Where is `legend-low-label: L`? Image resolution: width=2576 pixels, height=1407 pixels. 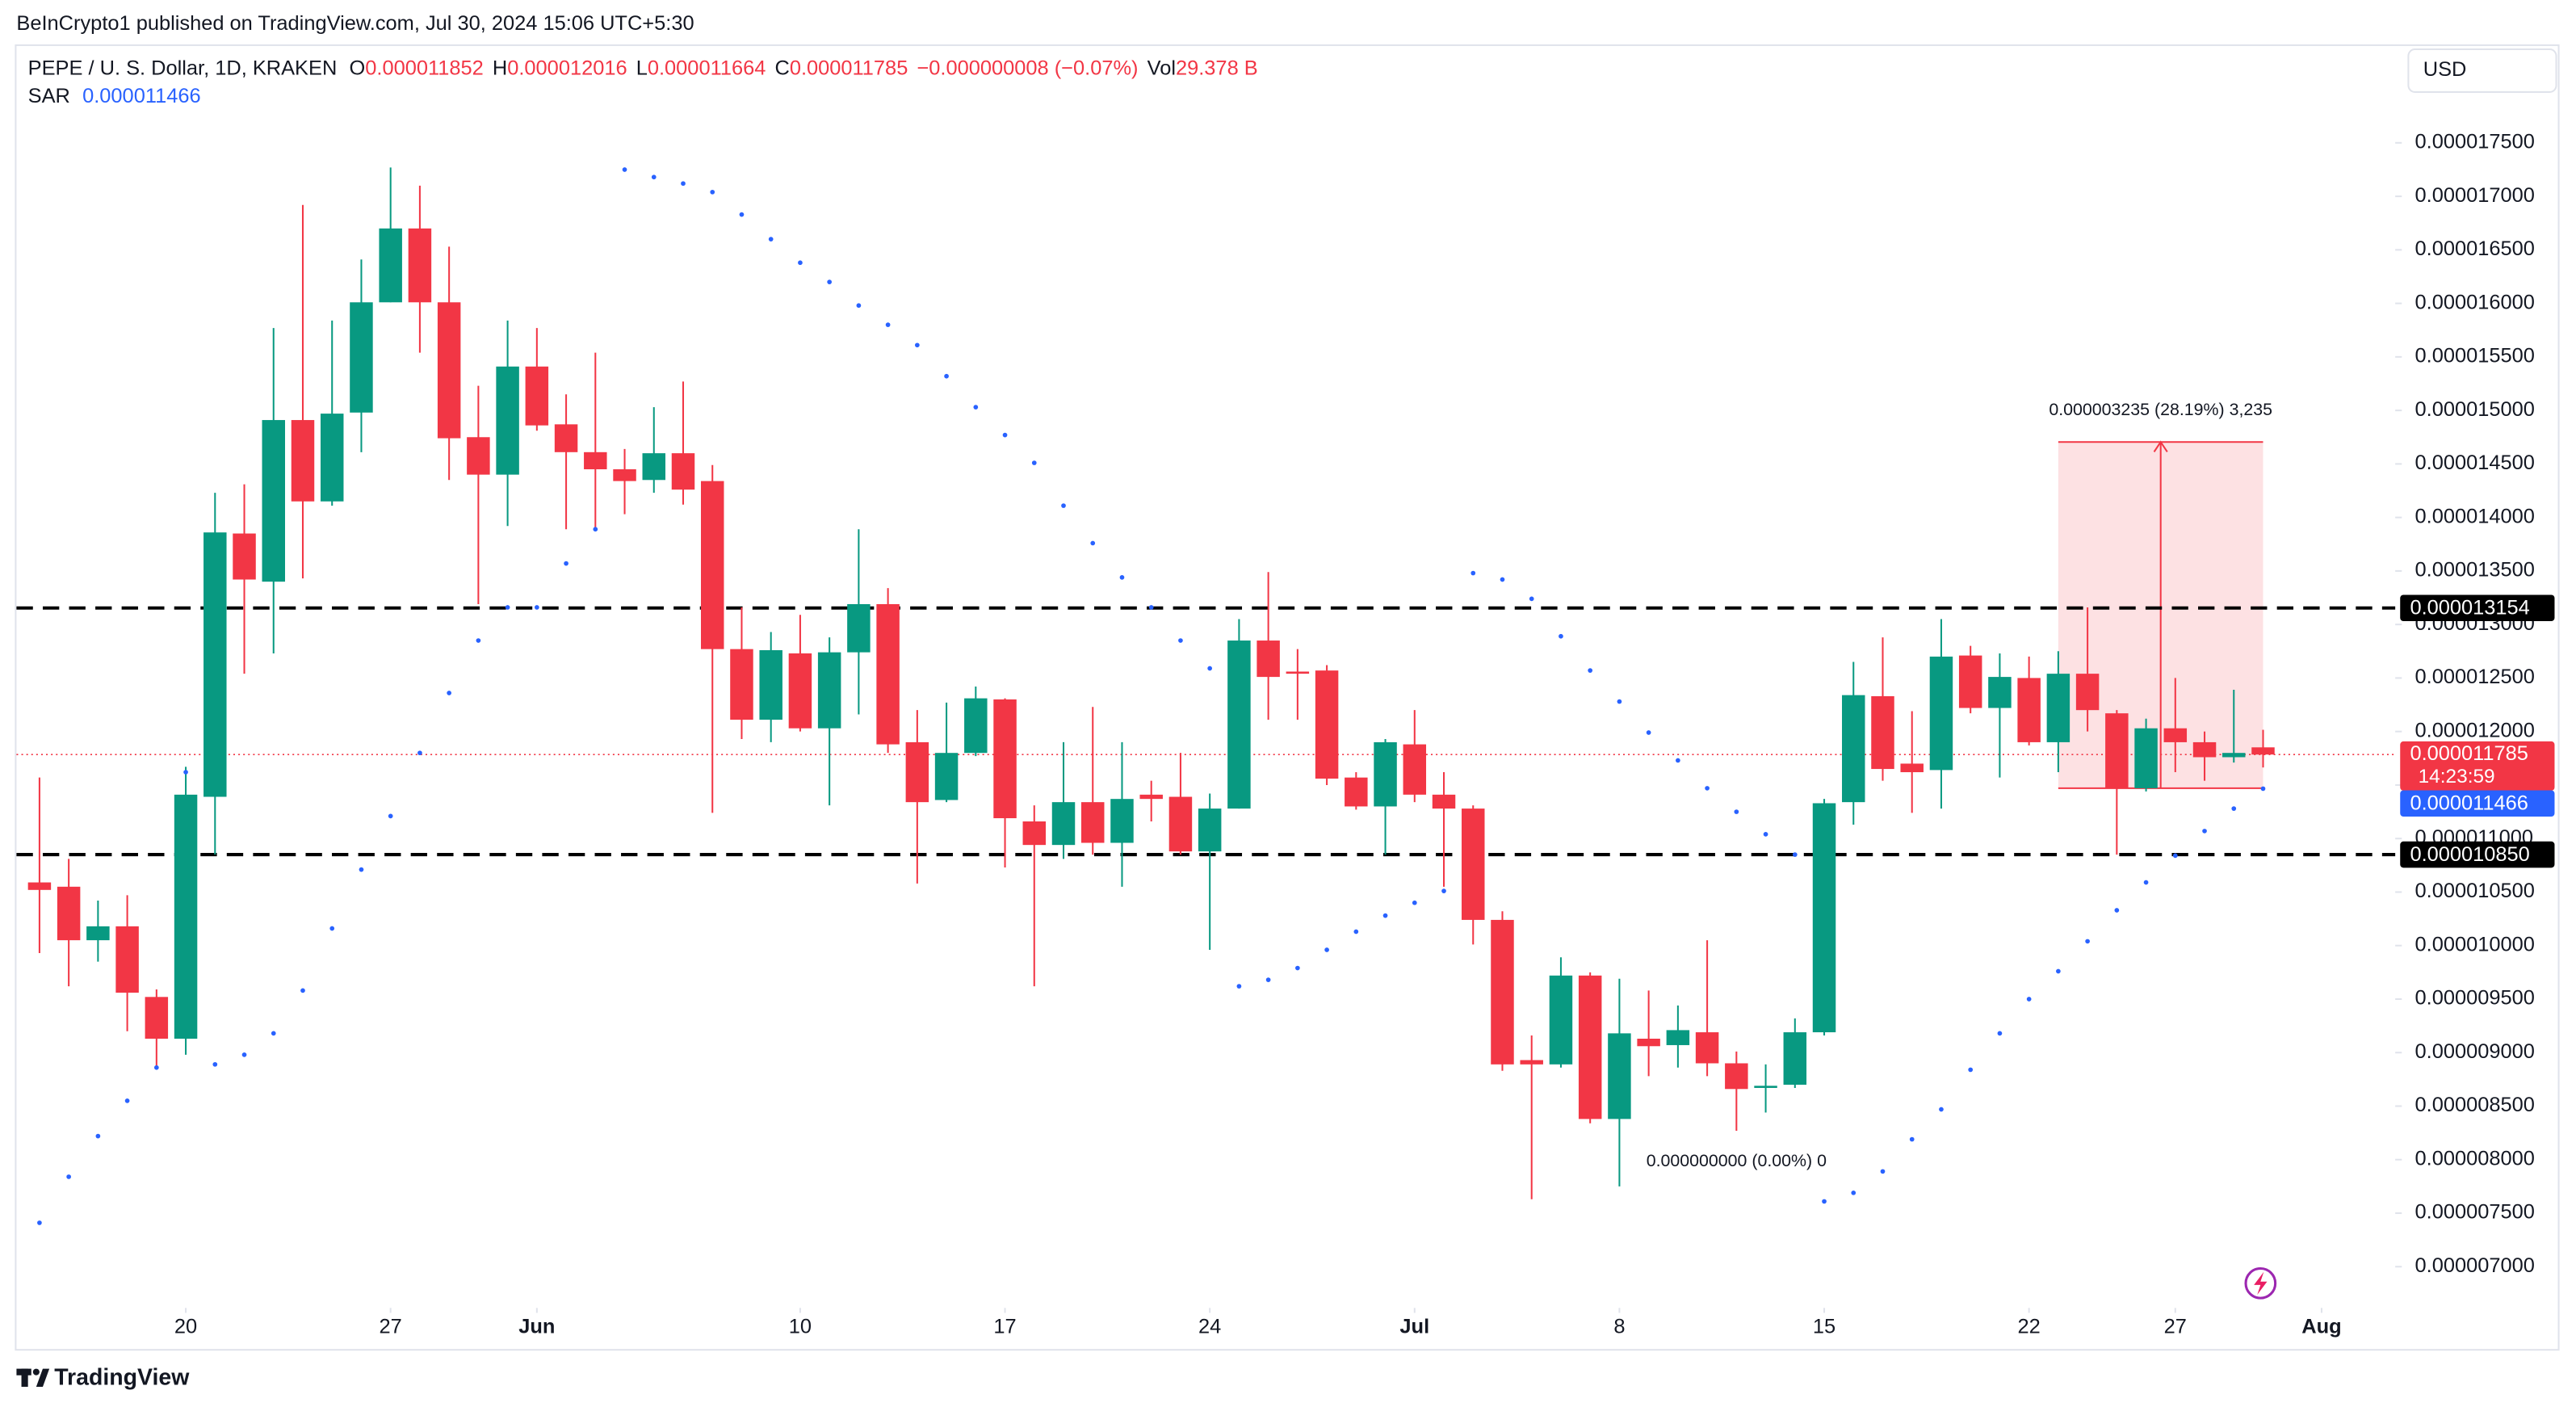
legend-low-label: L is located at coordinates (642, 68).